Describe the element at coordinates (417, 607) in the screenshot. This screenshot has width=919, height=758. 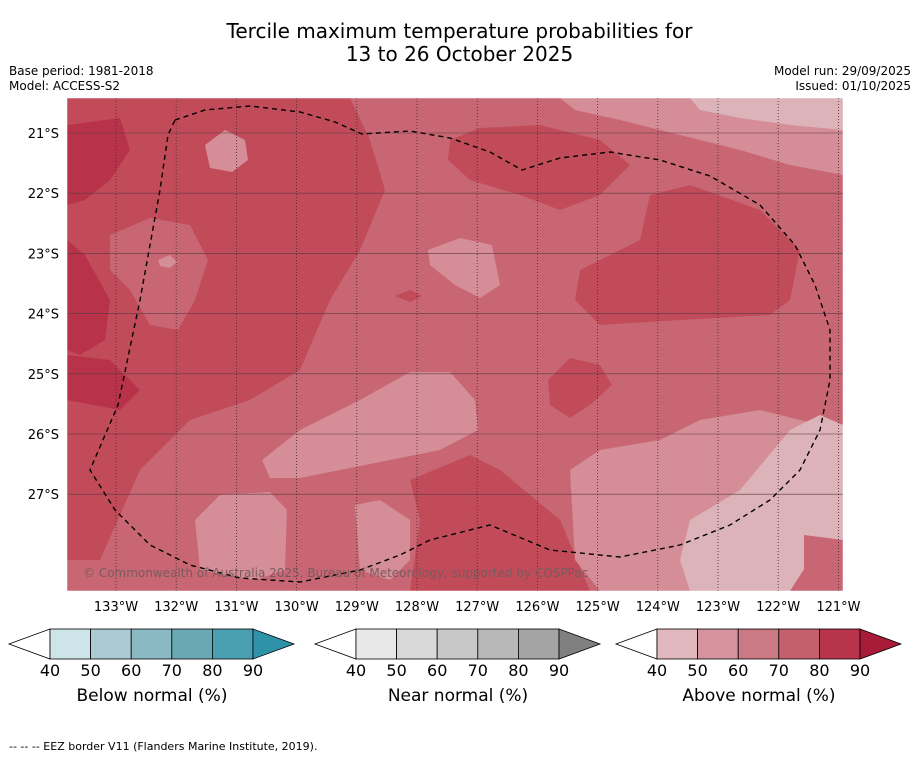
I see `lon-label: 128°W` at that location.